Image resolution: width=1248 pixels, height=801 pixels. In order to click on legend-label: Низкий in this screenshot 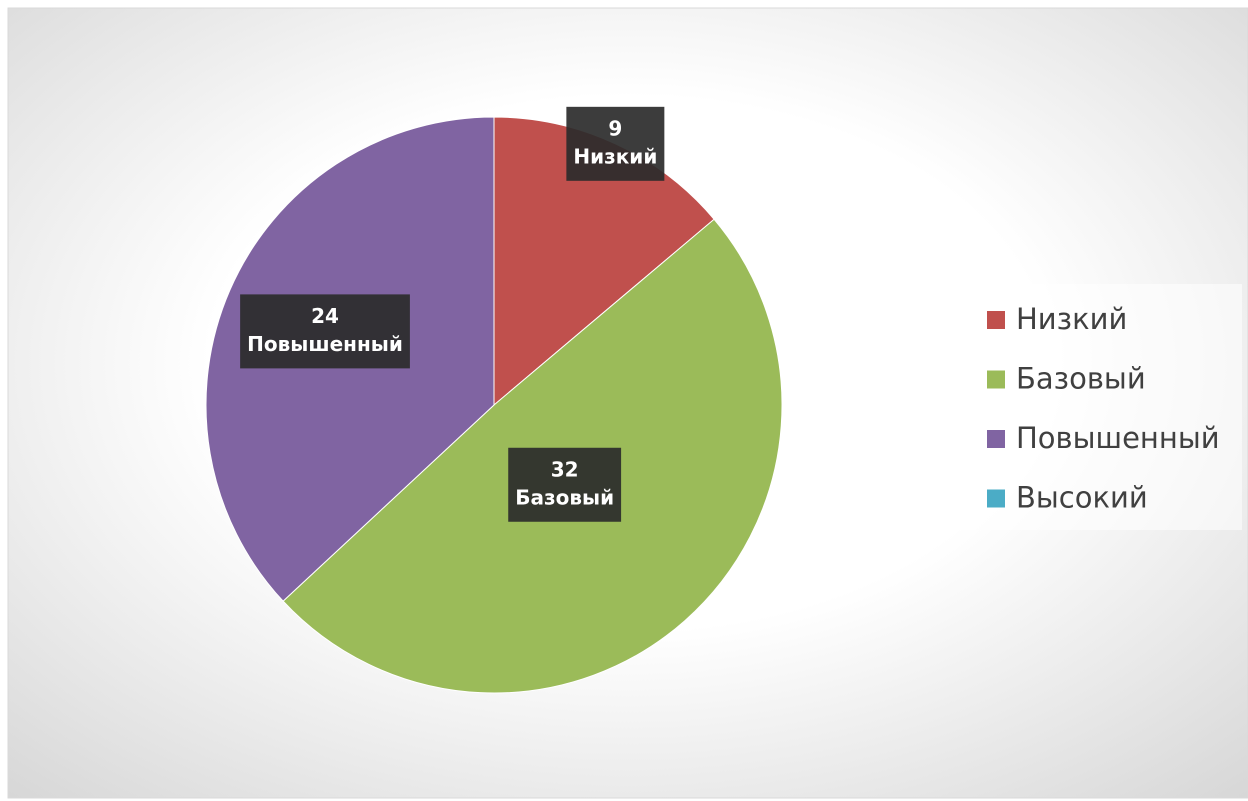, I will do `click(1071, 319)`.